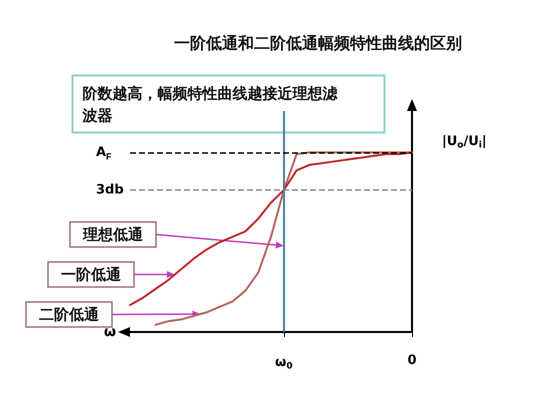 The width and height of the screenshot is (533, 400). Describe the element at coordinates (69, 315) in the screenshot. I see `text: 二阶低通` at that location.